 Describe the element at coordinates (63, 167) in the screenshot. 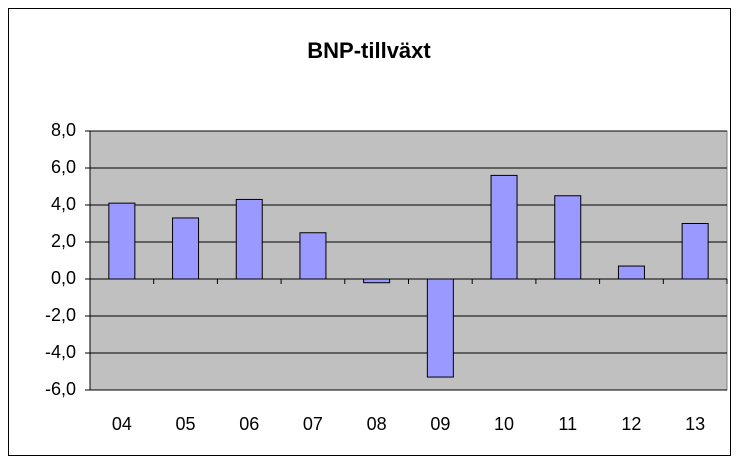

I see `y-tick-label: 6,0` at that location.